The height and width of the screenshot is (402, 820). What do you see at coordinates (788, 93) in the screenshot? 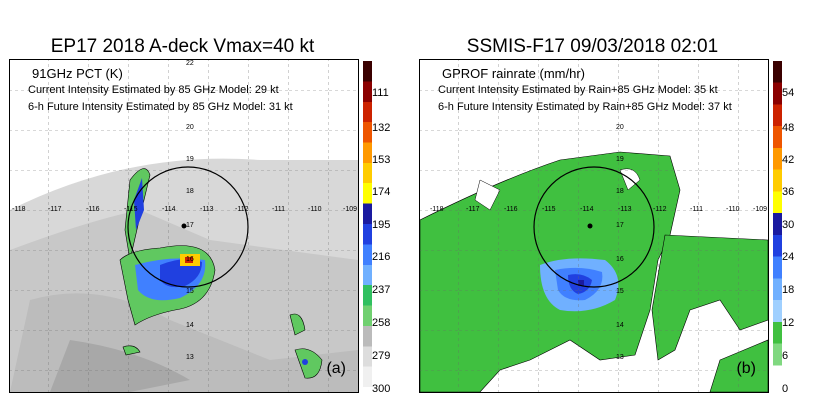
I see `colorbar-label: 54` at bounding box center [788, 93].